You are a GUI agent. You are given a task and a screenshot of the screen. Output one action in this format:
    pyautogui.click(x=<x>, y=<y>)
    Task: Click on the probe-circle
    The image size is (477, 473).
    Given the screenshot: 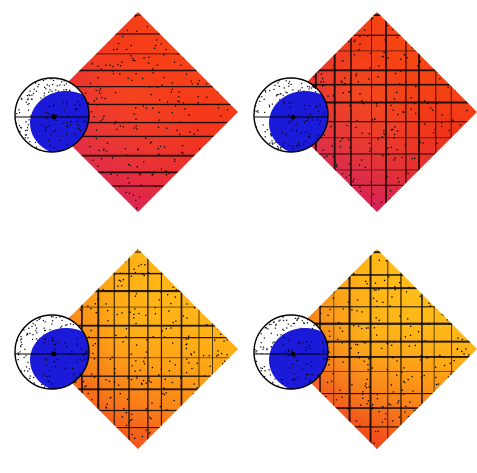 What is the action you would take?
    pyautogui.click(x=52, y=352)
    